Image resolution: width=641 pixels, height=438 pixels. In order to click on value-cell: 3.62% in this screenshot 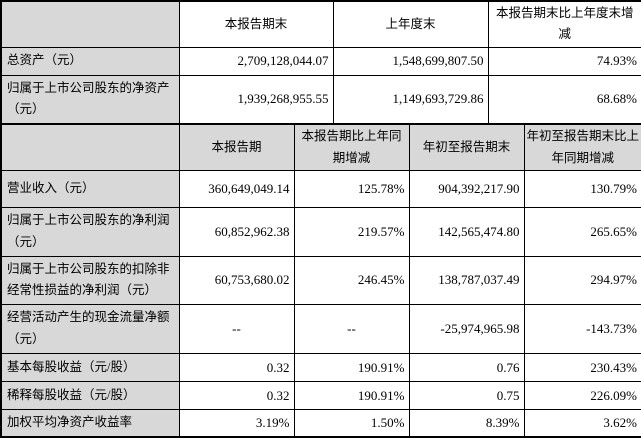, I will do `click(582, 423)`.